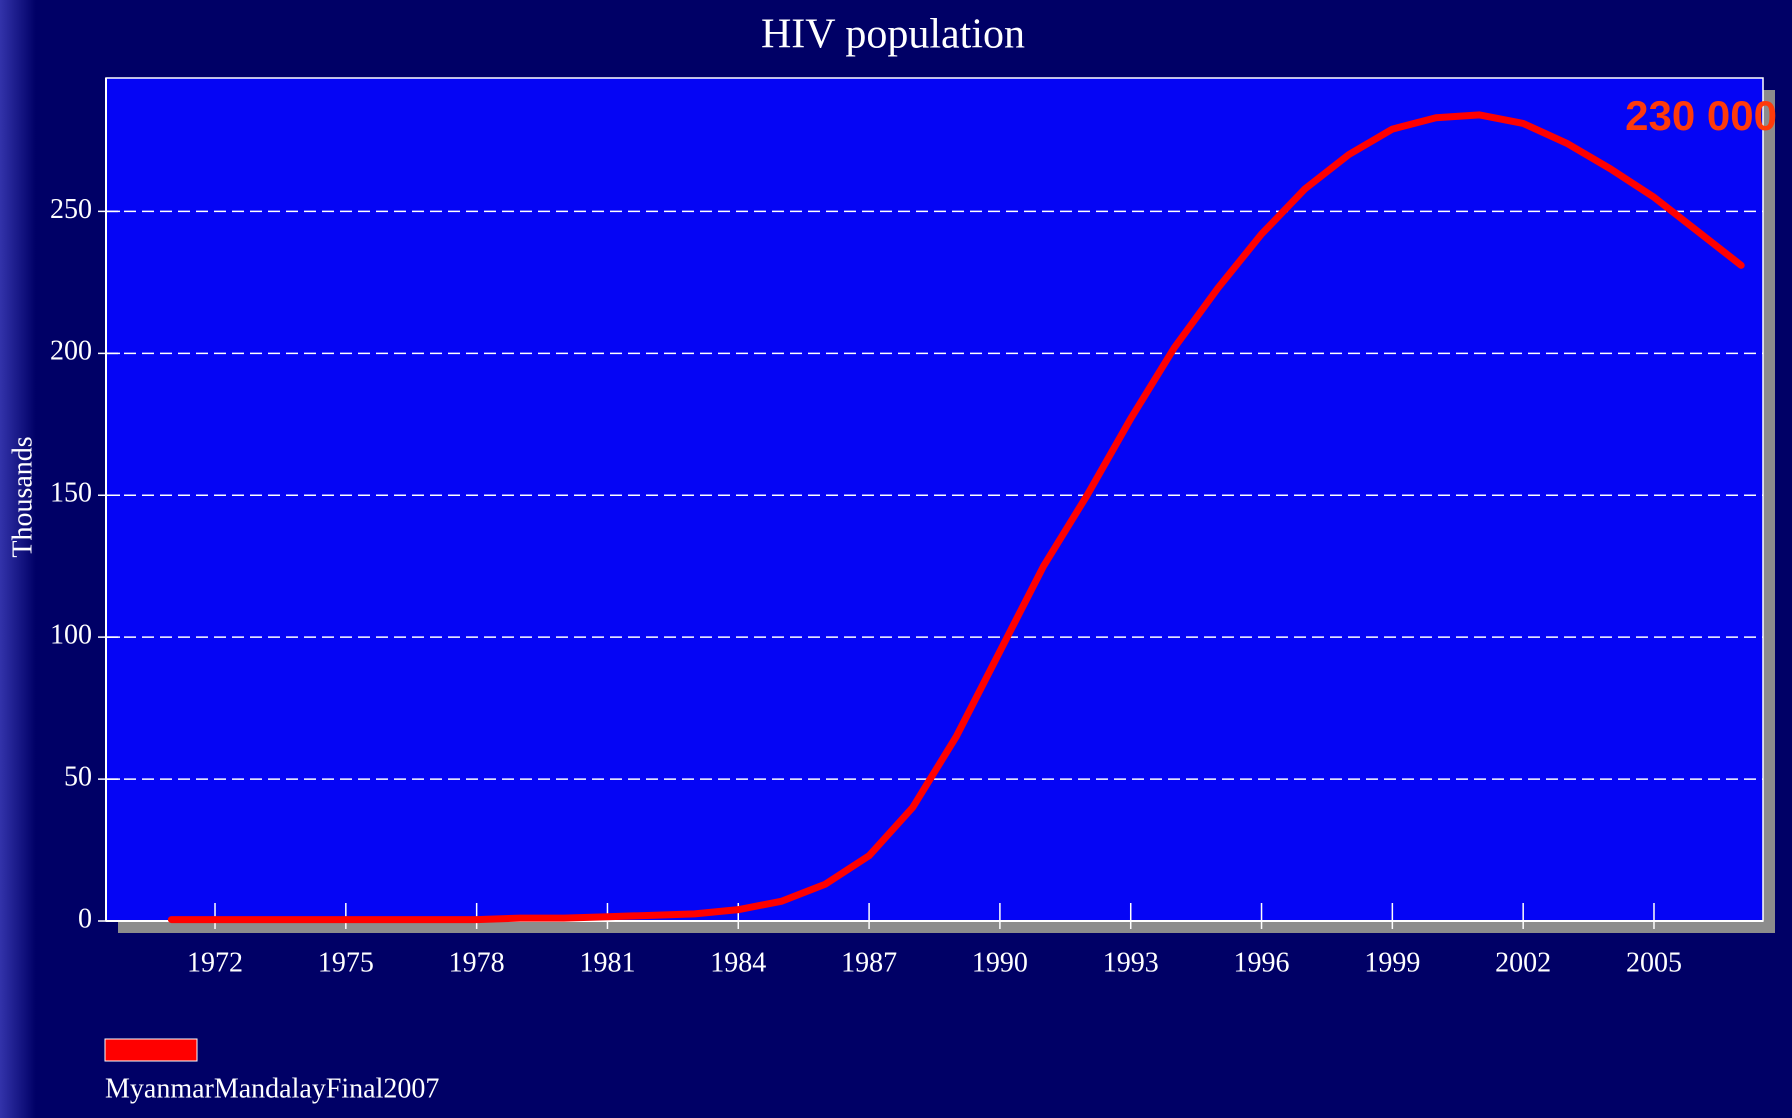 Image resolution: width=1792 pixels, height=1118 pixels. I want to click on x-tick-label: 1993, so click(1131, 962).